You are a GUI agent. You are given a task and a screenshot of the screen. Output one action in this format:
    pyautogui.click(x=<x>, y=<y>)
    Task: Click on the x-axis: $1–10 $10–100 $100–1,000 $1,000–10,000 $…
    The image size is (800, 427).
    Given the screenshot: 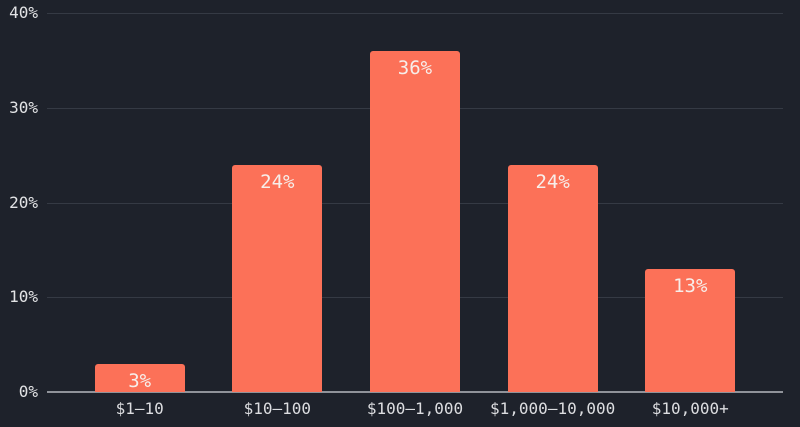 What is the action you would take?
    pyautogui.click(x=415, y=408)
    